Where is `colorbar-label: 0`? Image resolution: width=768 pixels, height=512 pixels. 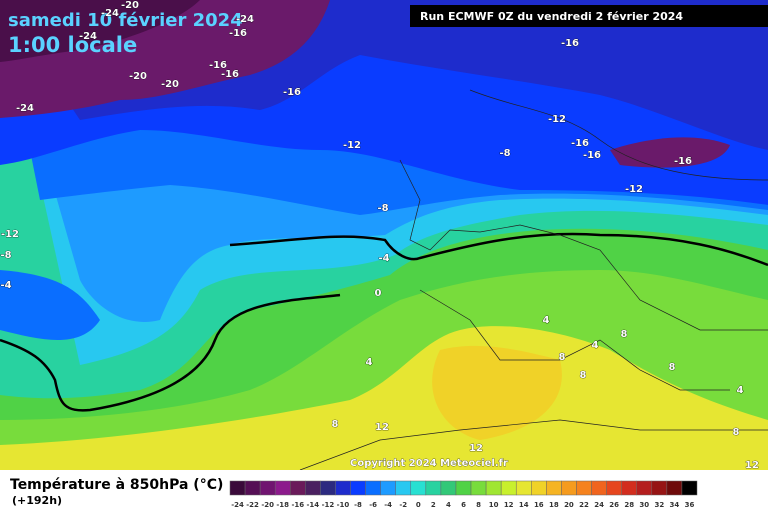 colorbar-label: 0 is located at coordinates (418, 505).